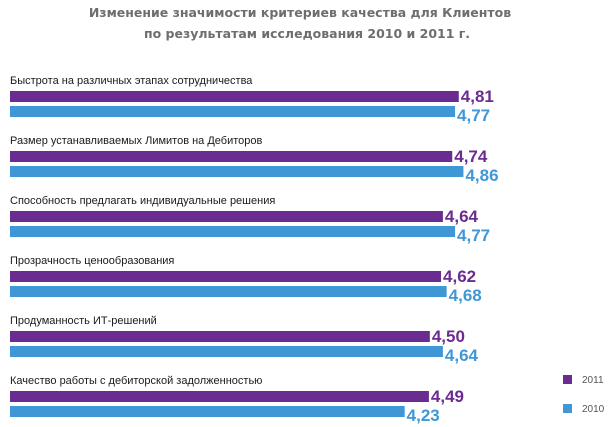 The image size is (615, 427). Describe the element at coordinates (462, 216) in the screenshot. I see `data-label-2011: 4,64` at that location.